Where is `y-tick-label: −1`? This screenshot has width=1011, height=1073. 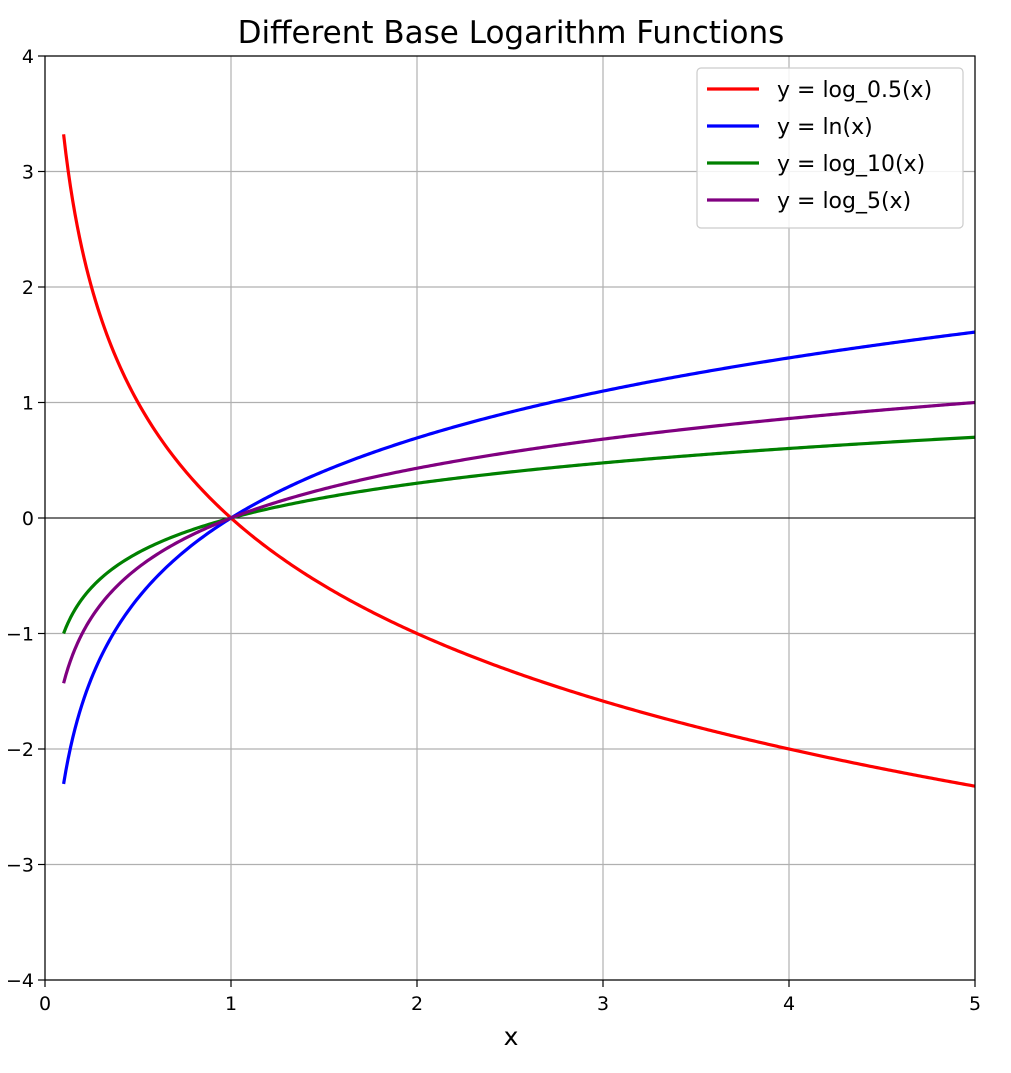
y-tick-label: −1 is located at coordinates (20, 635).